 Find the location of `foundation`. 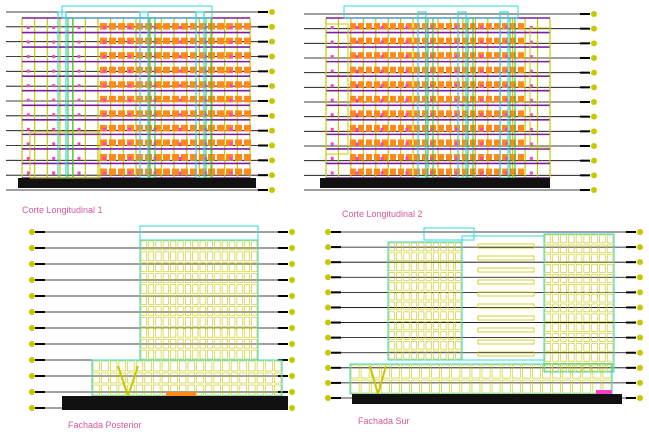

foundation is located at coordinates (137, 183).